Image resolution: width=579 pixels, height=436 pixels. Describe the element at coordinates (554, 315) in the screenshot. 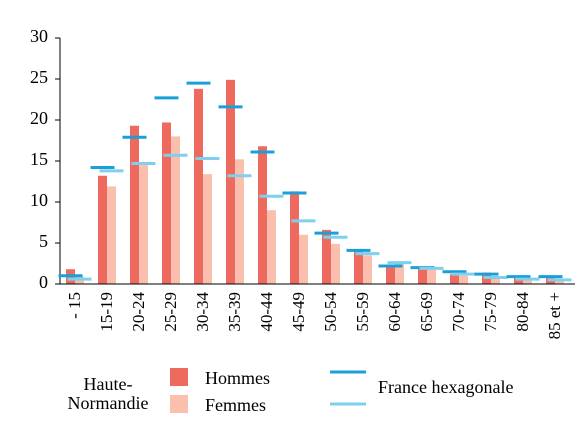

I see `x-tick-label: 85 et +` at that location.